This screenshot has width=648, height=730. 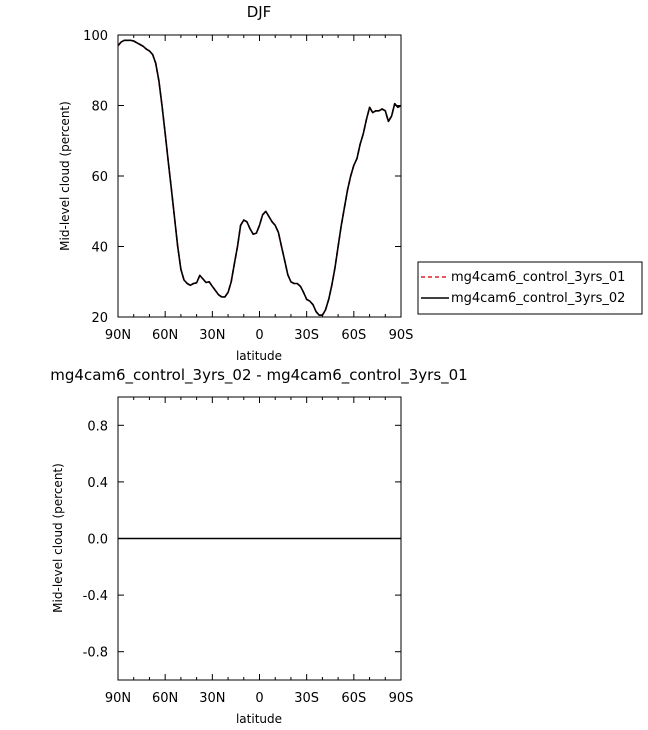 What do you see at coordinates (99, 177) in the screenshot?
I see `top-y-tick-label: 60` at bounding box center [99, 177].